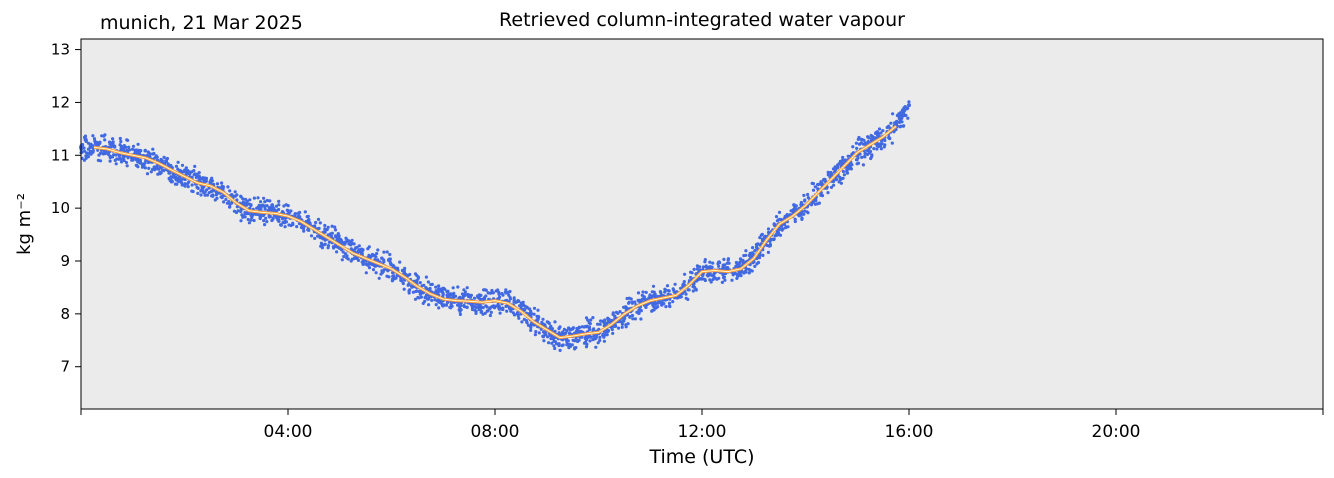  Describe the element at coordinates (60, 208) in the screenshot. I see `y-tick-label: 10` at that location.